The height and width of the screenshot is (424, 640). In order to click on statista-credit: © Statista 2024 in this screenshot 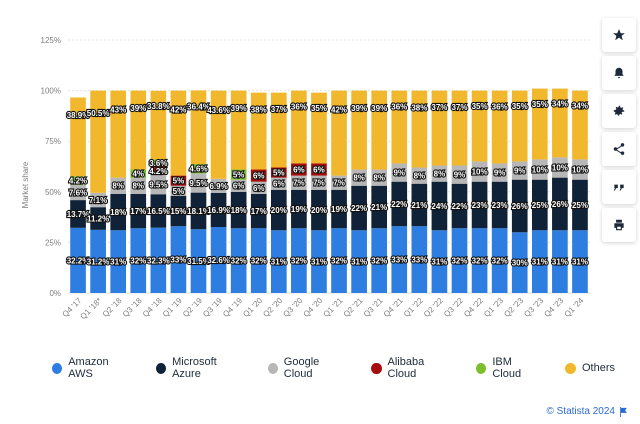, I will do `click(587, 411)`.